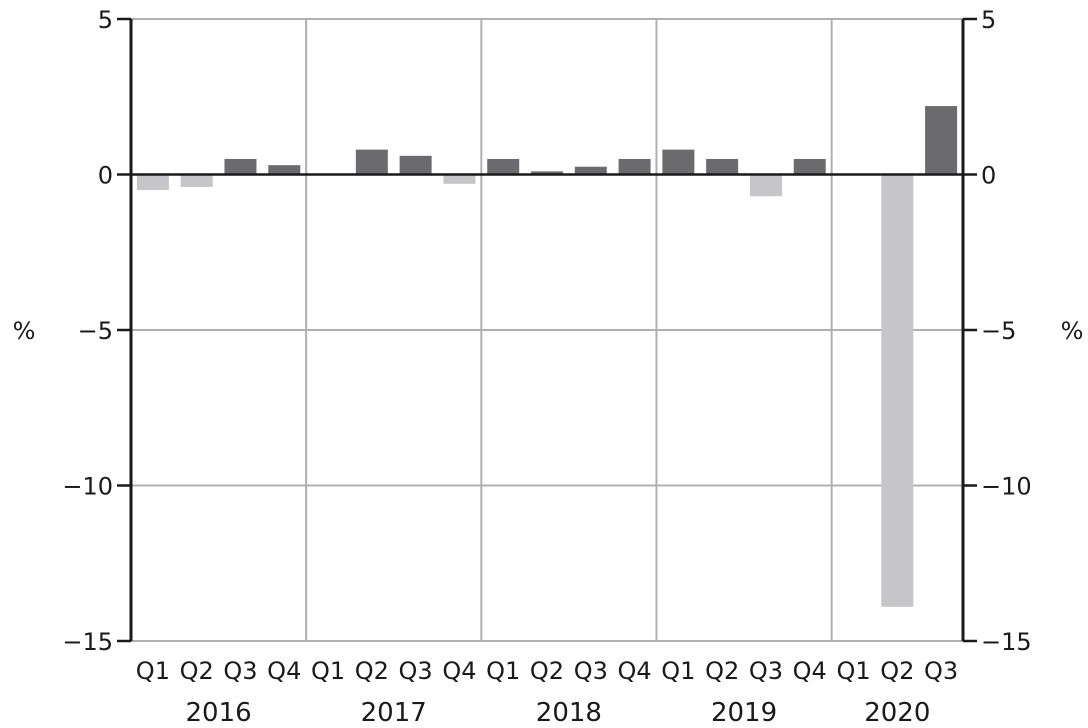 The image size is (1088, 728). I want to click on y-tick-label-right: −10, so click(1006, 487).